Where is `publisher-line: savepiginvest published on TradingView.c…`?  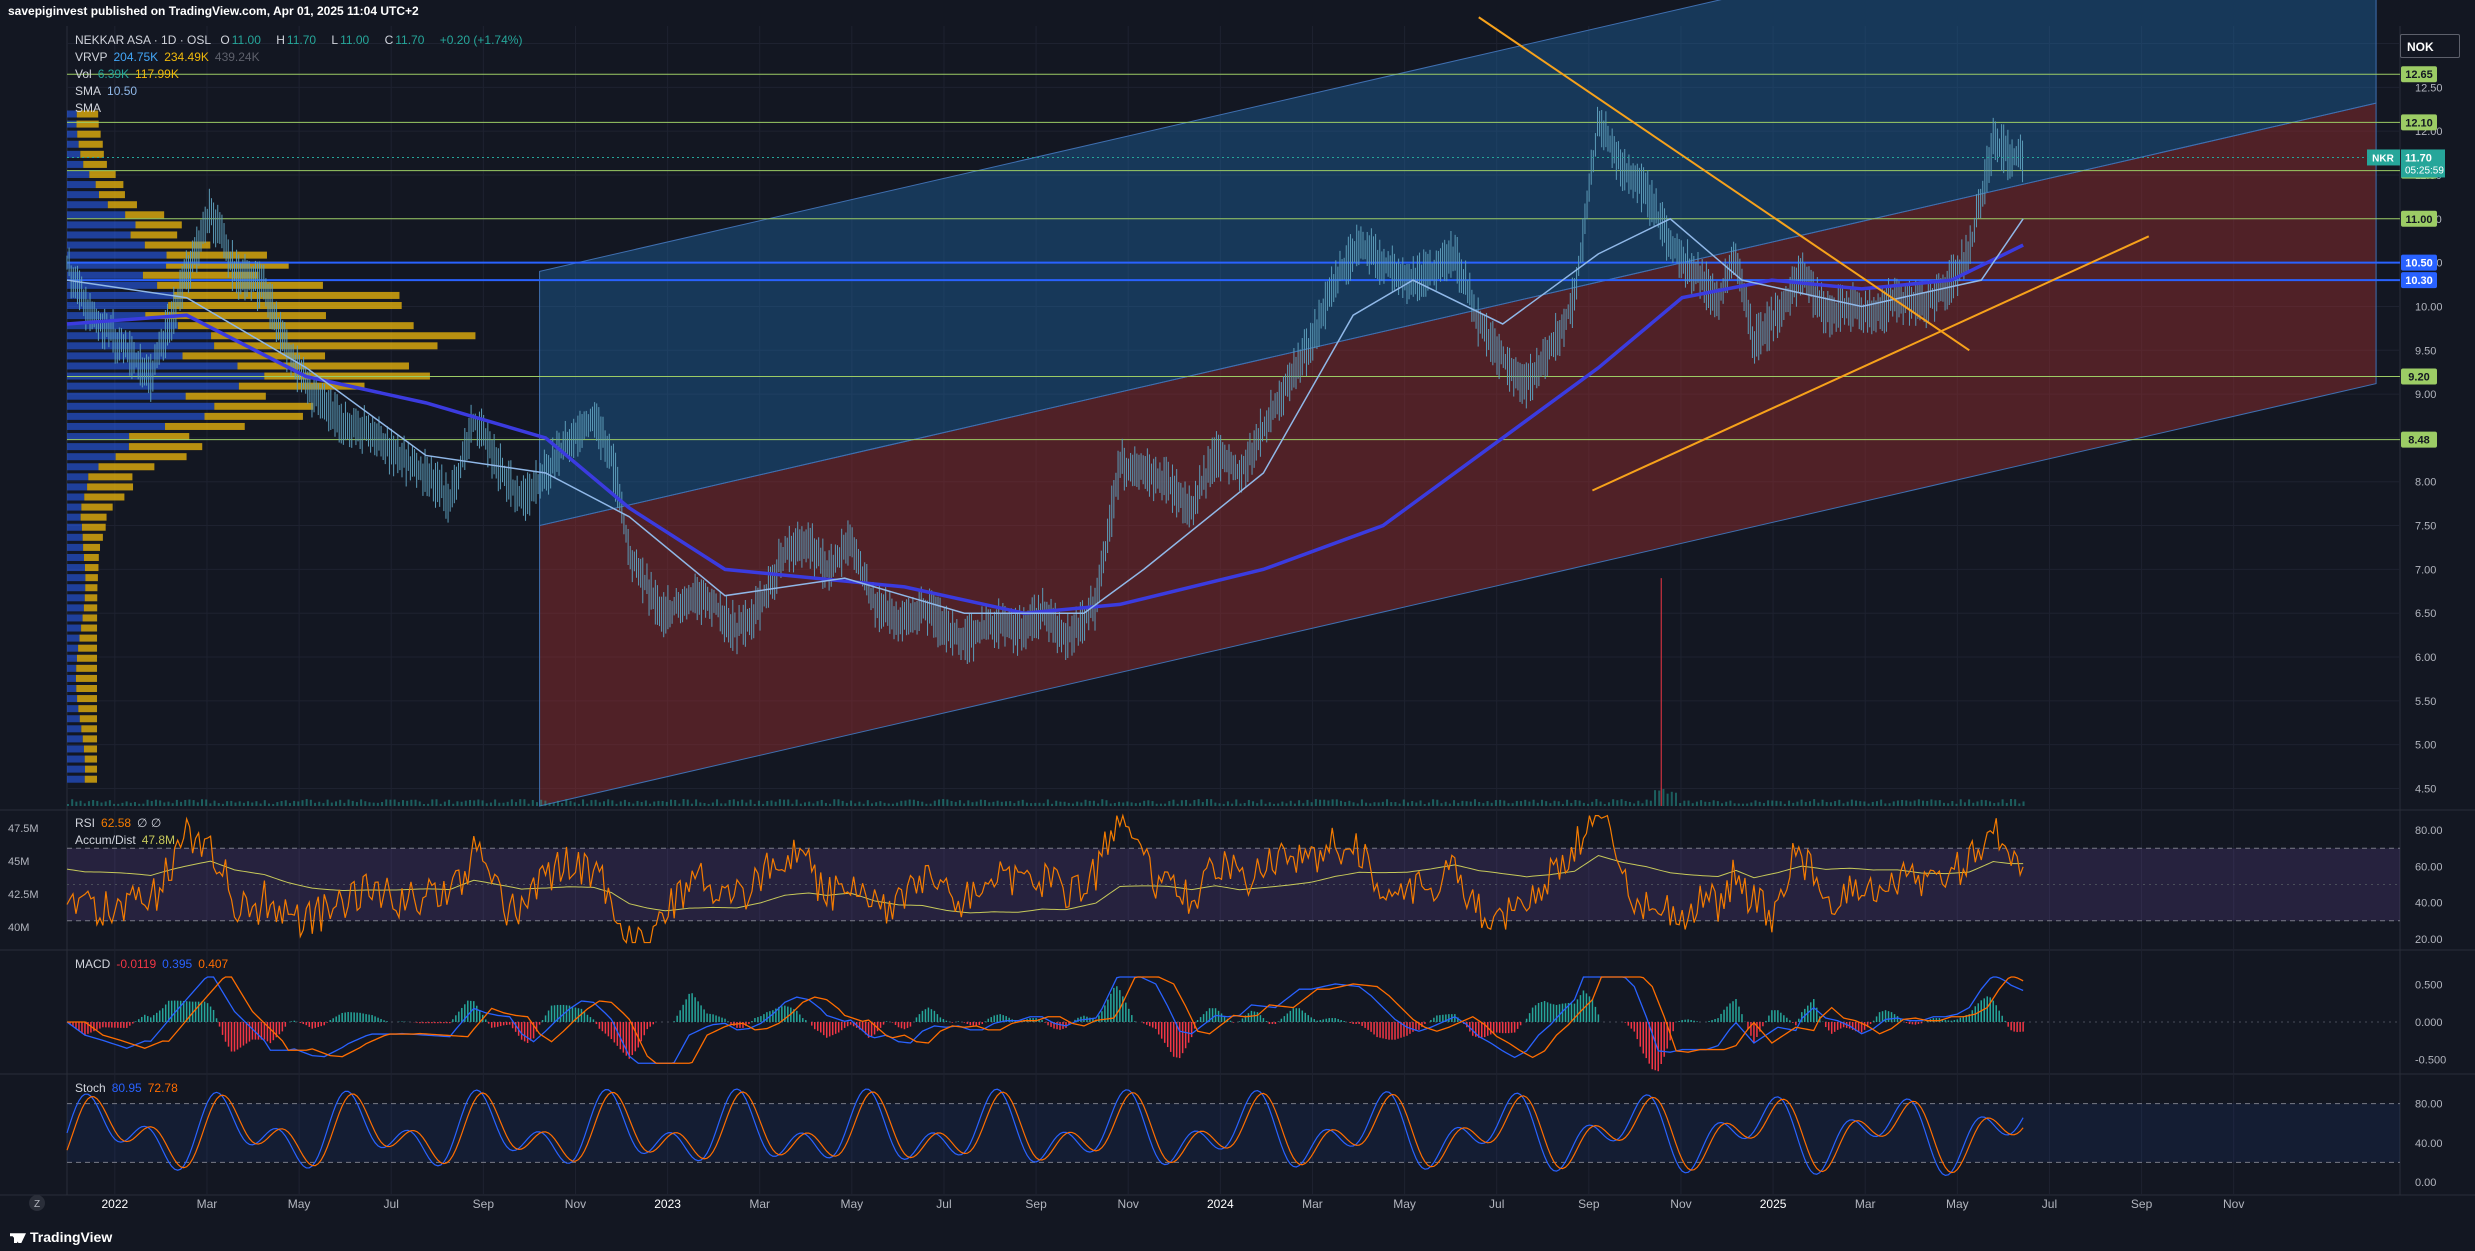 publisher-line: savepiginvest published on TradingView.c… is located at coordinates (213, 11).